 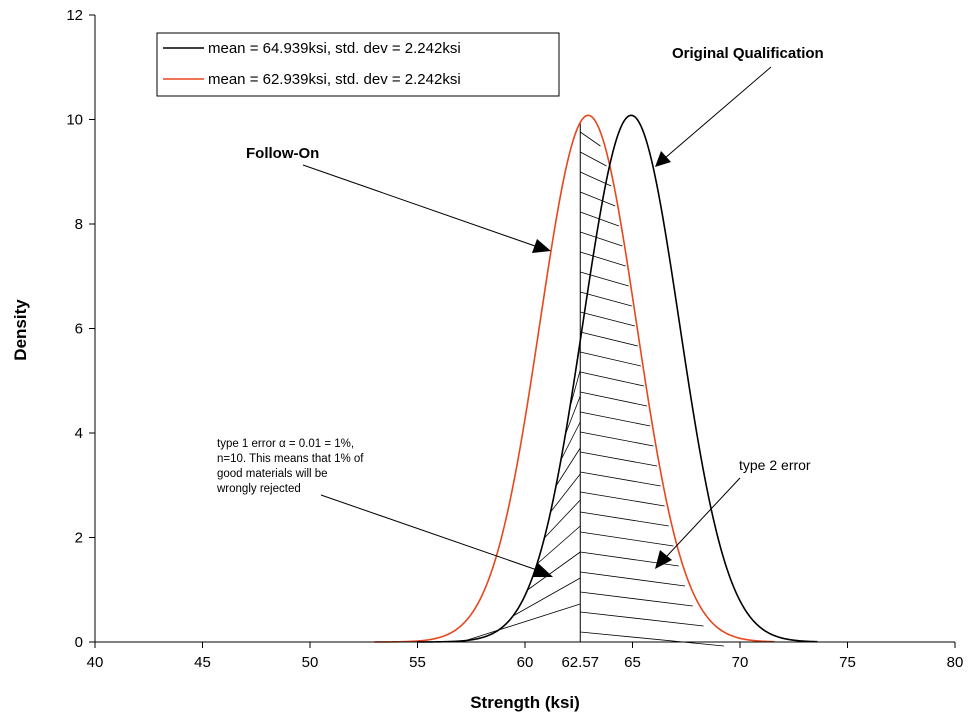 I want to click on annotation-type1-line4: wrongly rejected, so click(x=258, y=489).